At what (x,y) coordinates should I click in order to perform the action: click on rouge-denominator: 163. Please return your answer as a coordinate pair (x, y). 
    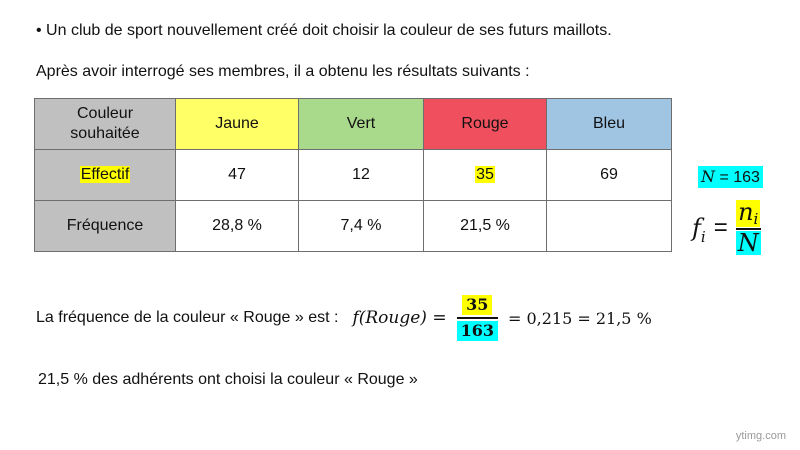
    Looking at the image, I should click on (477, 331).